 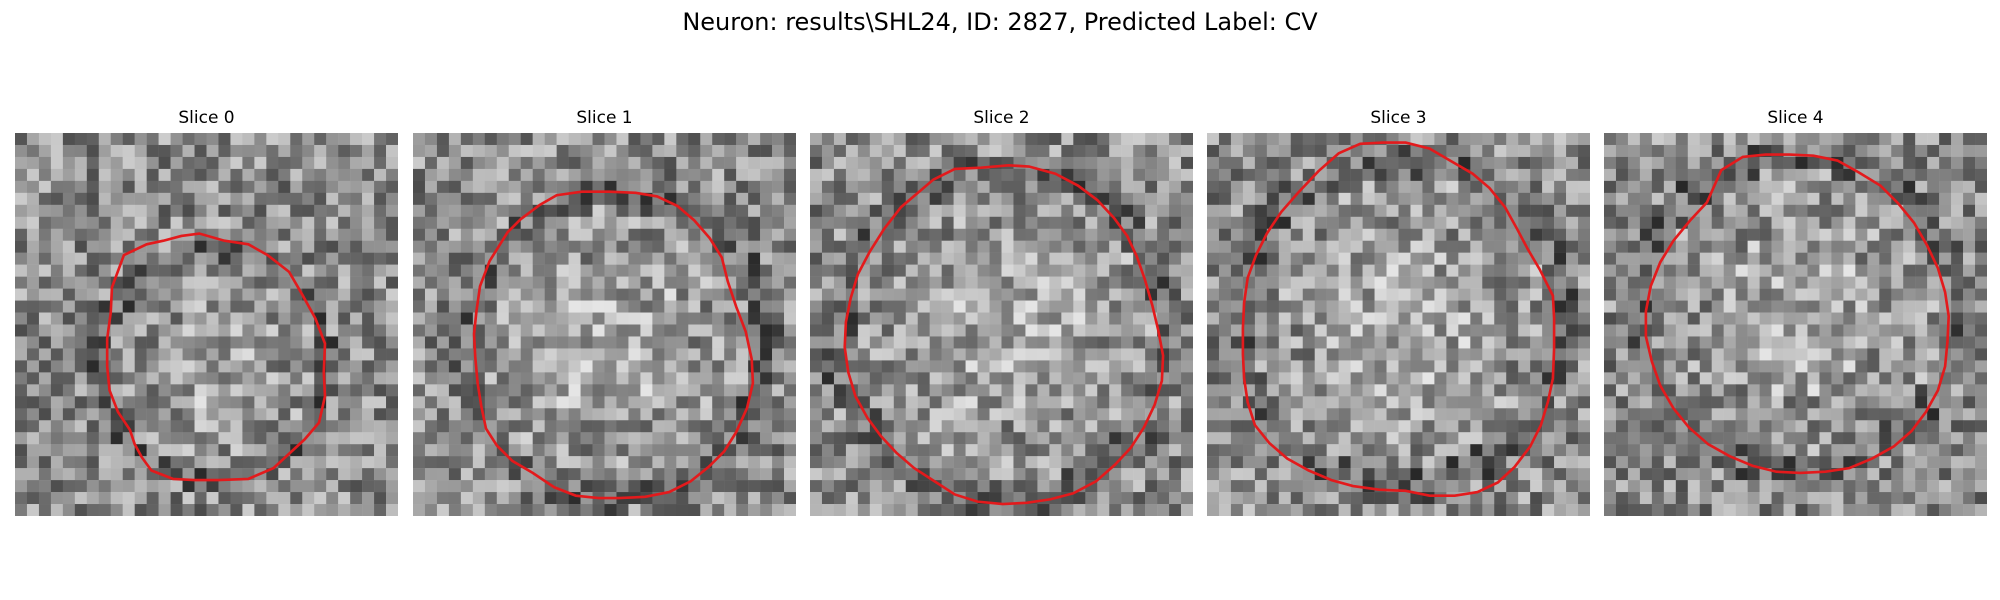 What do you see at coordinates (206, 118) in the screenshot?
I see `slice-title-0: Slice 0` at bounding box center [206, 118].